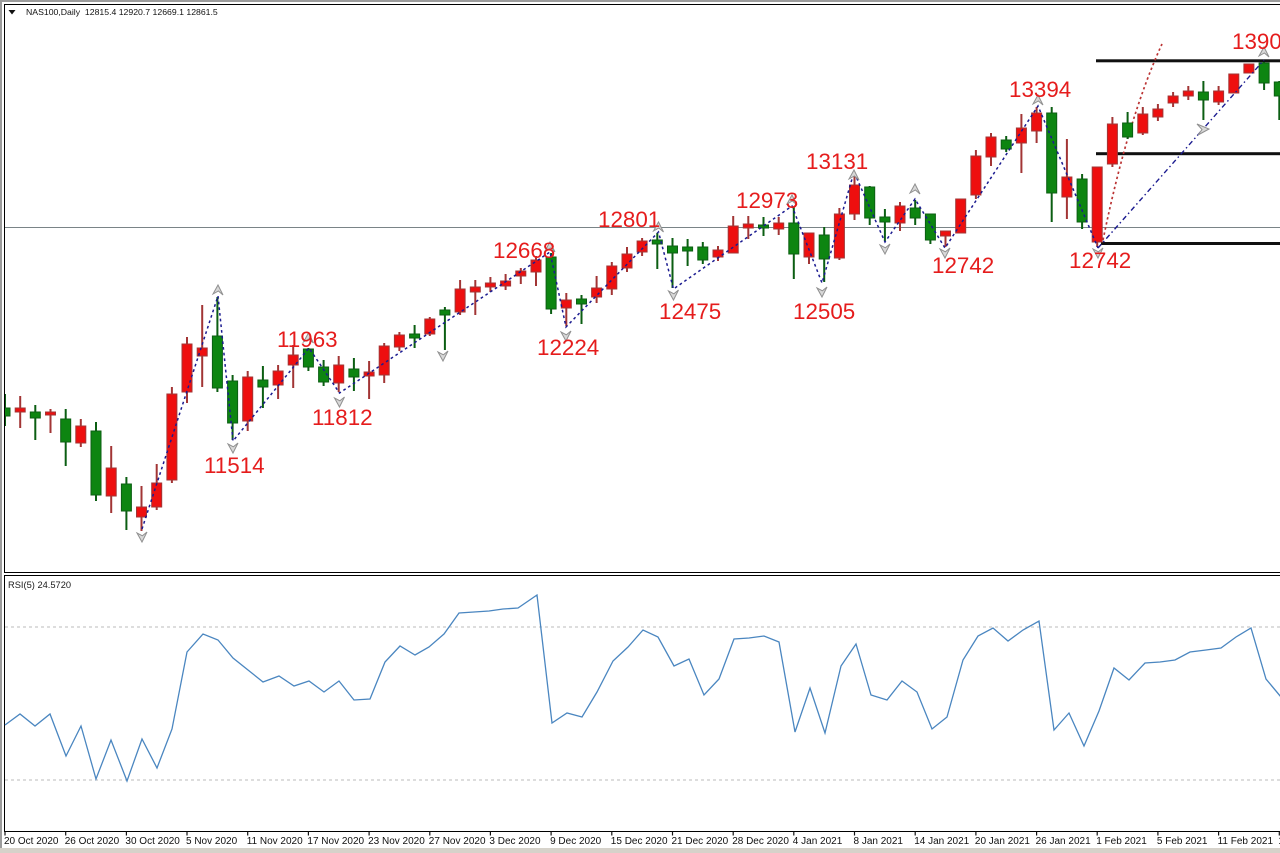  I want to click on svg-text: 11812, so click(342, 417).